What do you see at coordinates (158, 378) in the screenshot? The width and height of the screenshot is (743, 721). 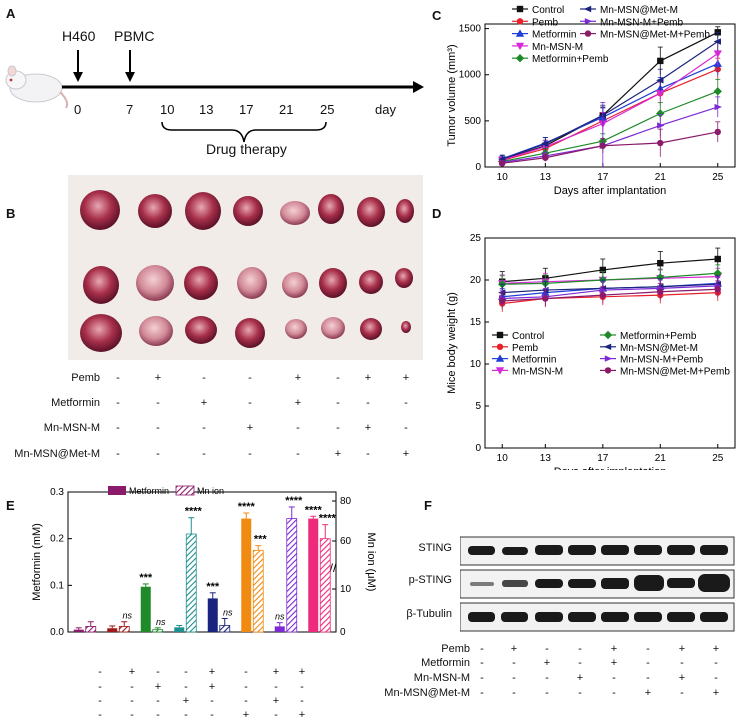 I see `b-matrix-cell-r0-c1: +` at bounding box center [158, 378].